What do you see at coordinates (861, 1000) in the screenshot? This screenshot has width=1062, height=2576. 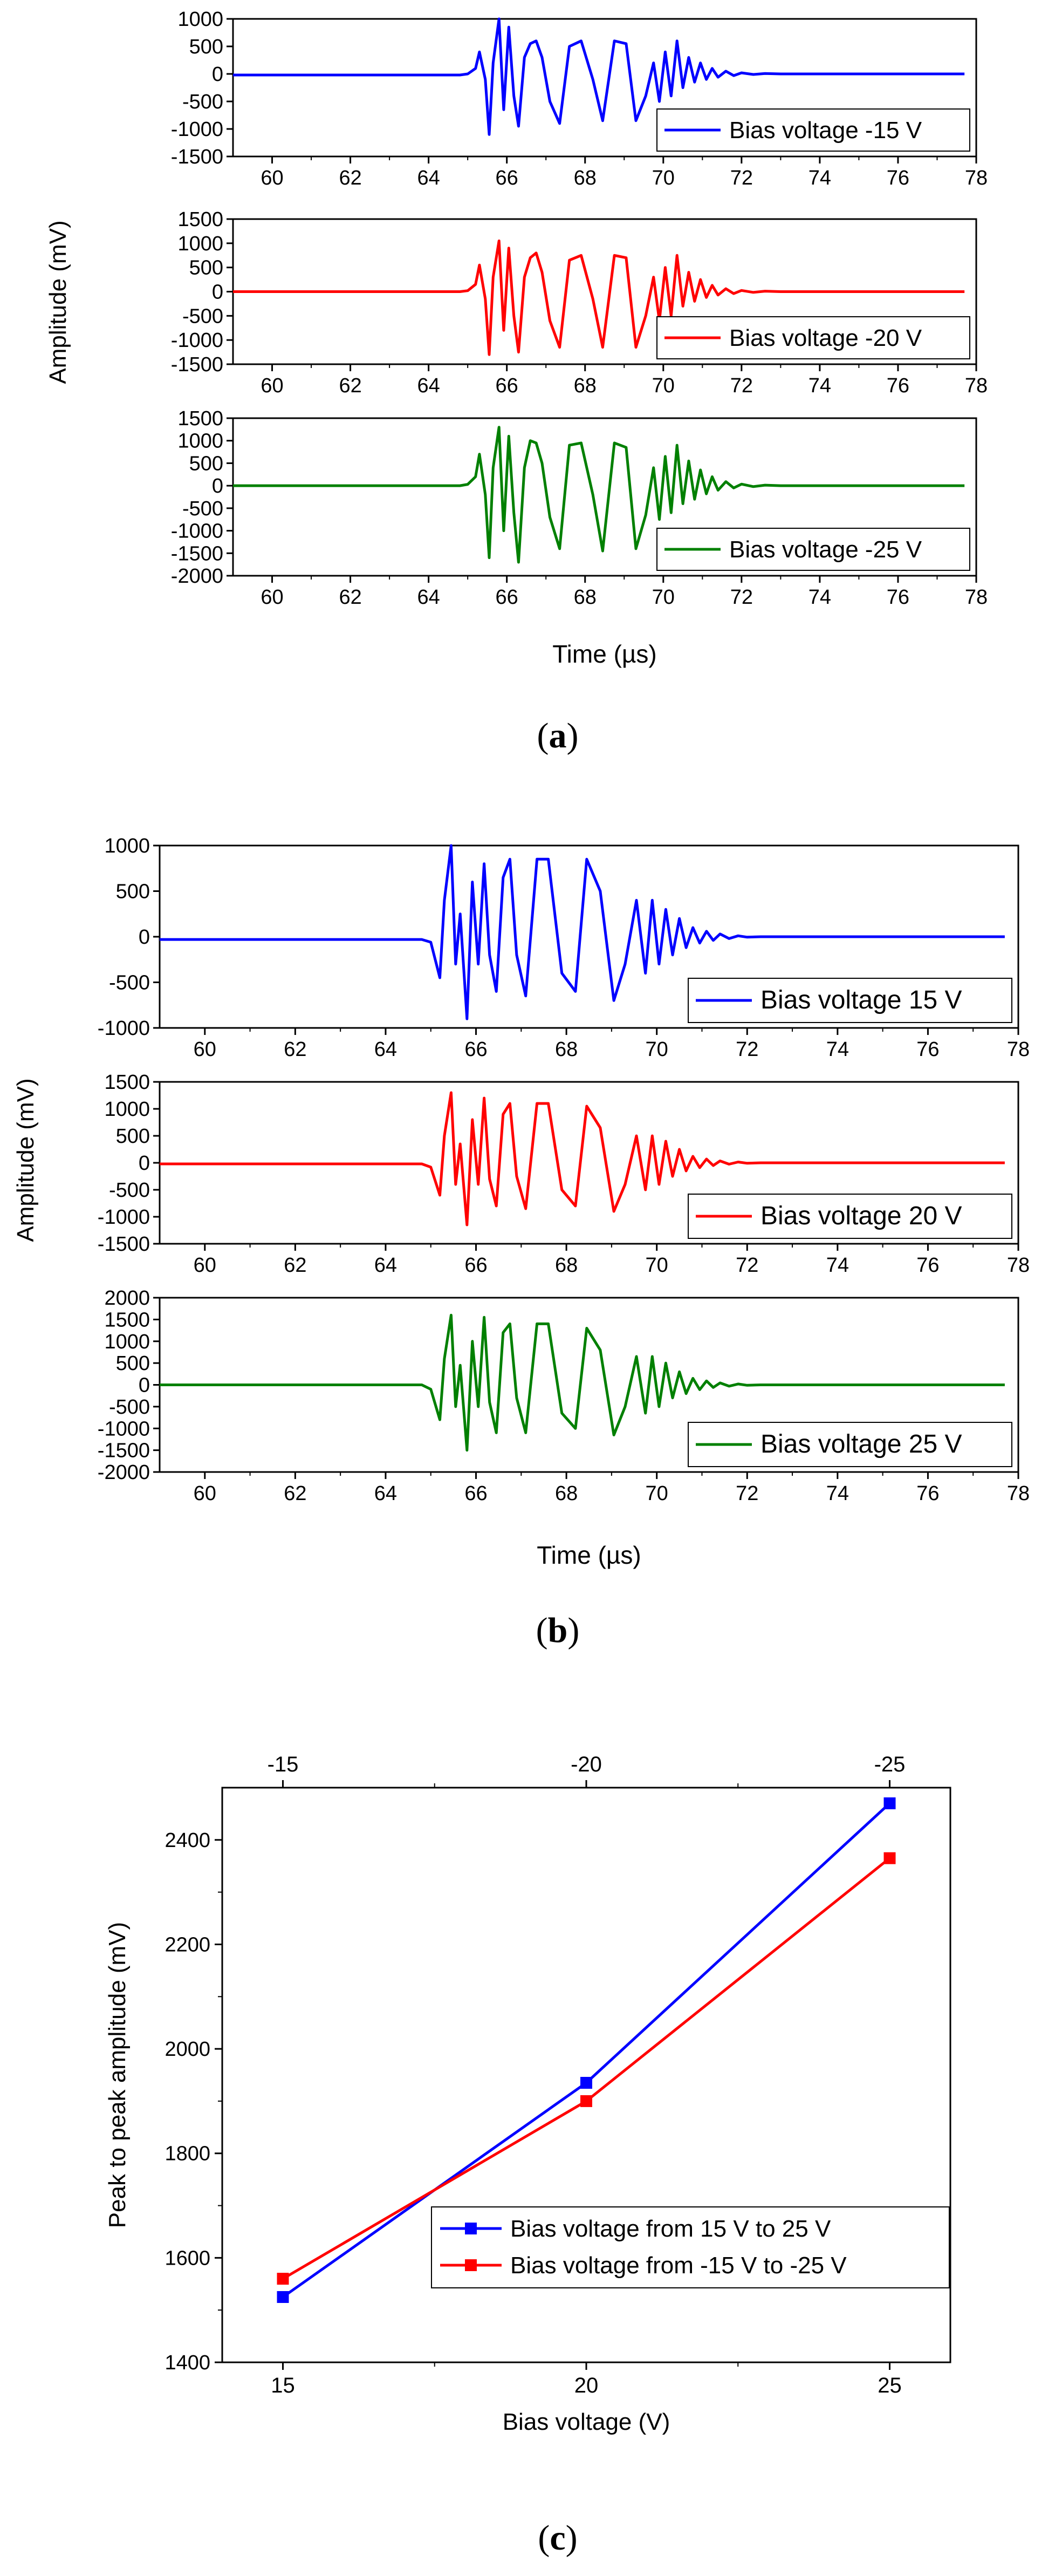 I see `legend-label: Bias voltage 15 V` at bounding box center [861, 1000].